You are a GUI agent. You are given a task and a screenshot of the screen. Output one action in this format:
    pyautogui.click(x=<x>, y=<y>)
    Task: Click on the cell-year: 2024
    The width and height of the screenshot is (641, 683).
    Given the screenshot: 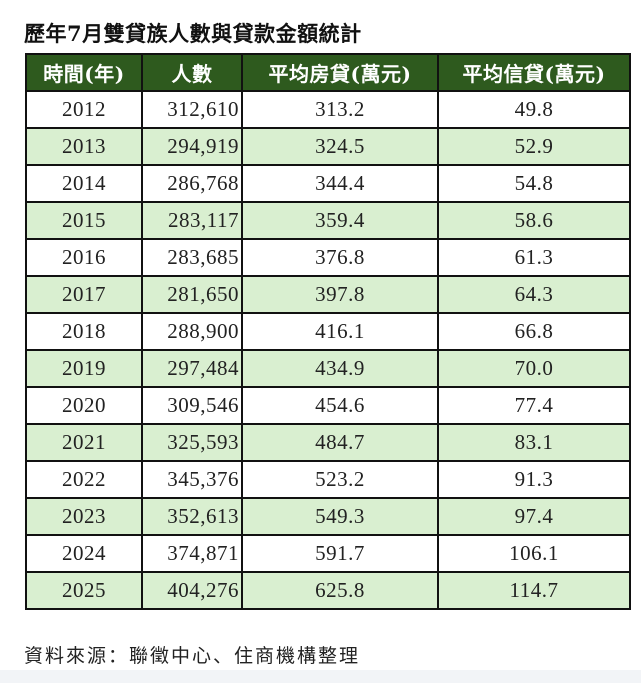 What is the action you would take?
    pyautogui.click(x=84, y=553)
    